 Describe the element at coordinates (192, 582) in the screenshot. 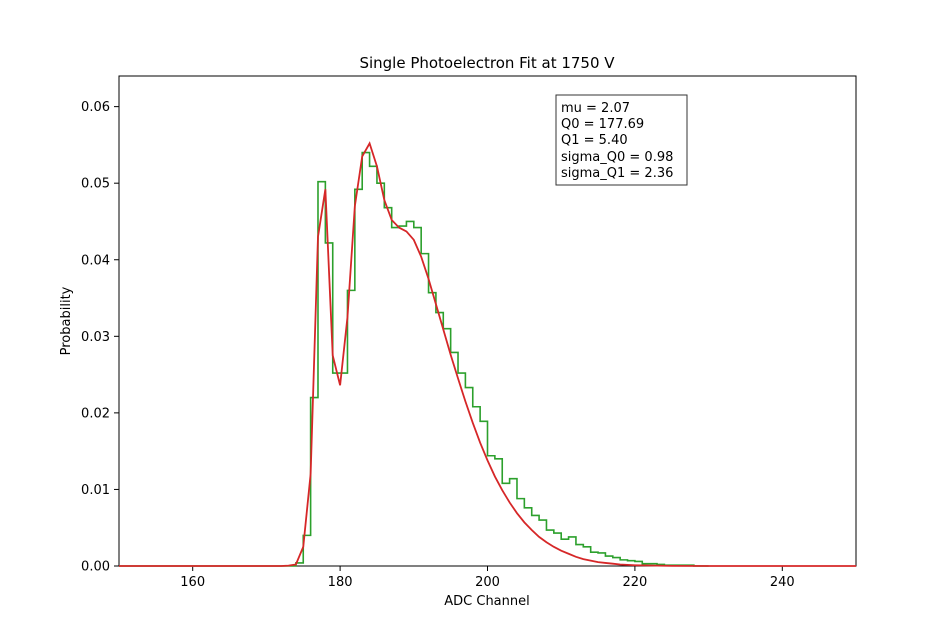

I see `x-tick-label: 160` at that location.